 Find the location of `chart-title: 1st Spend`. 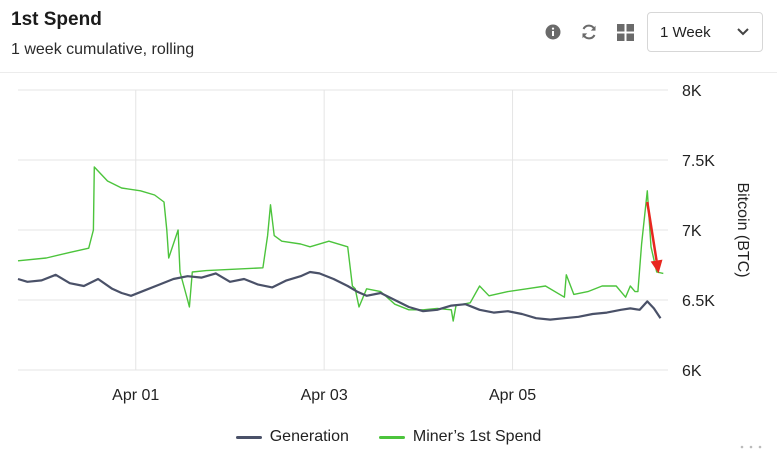

chart-title: 1st Spend is located at coordinates (56, 19).